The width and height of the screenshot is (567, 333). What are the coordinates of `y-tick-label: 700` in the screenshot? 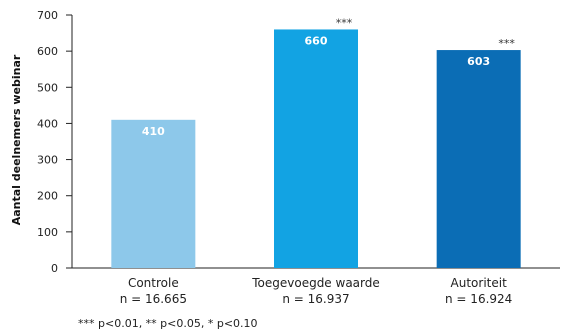 It's located at (47, 15).